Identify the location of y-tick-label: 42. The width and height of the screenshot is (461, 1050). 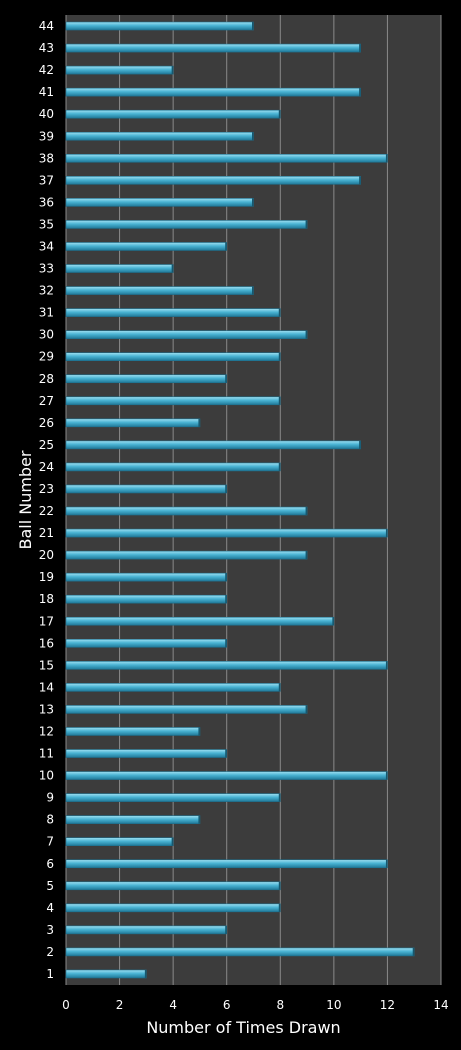
(46, 70).